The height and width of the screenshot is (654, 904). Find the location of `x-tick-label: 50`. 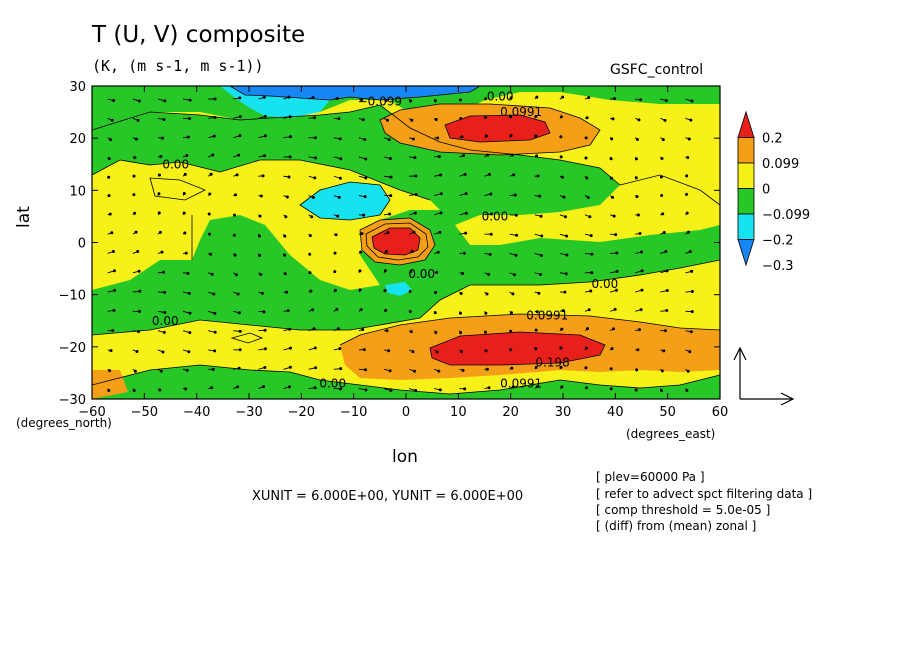

x-tick-label: 50 is located at coordinates (667, 412).